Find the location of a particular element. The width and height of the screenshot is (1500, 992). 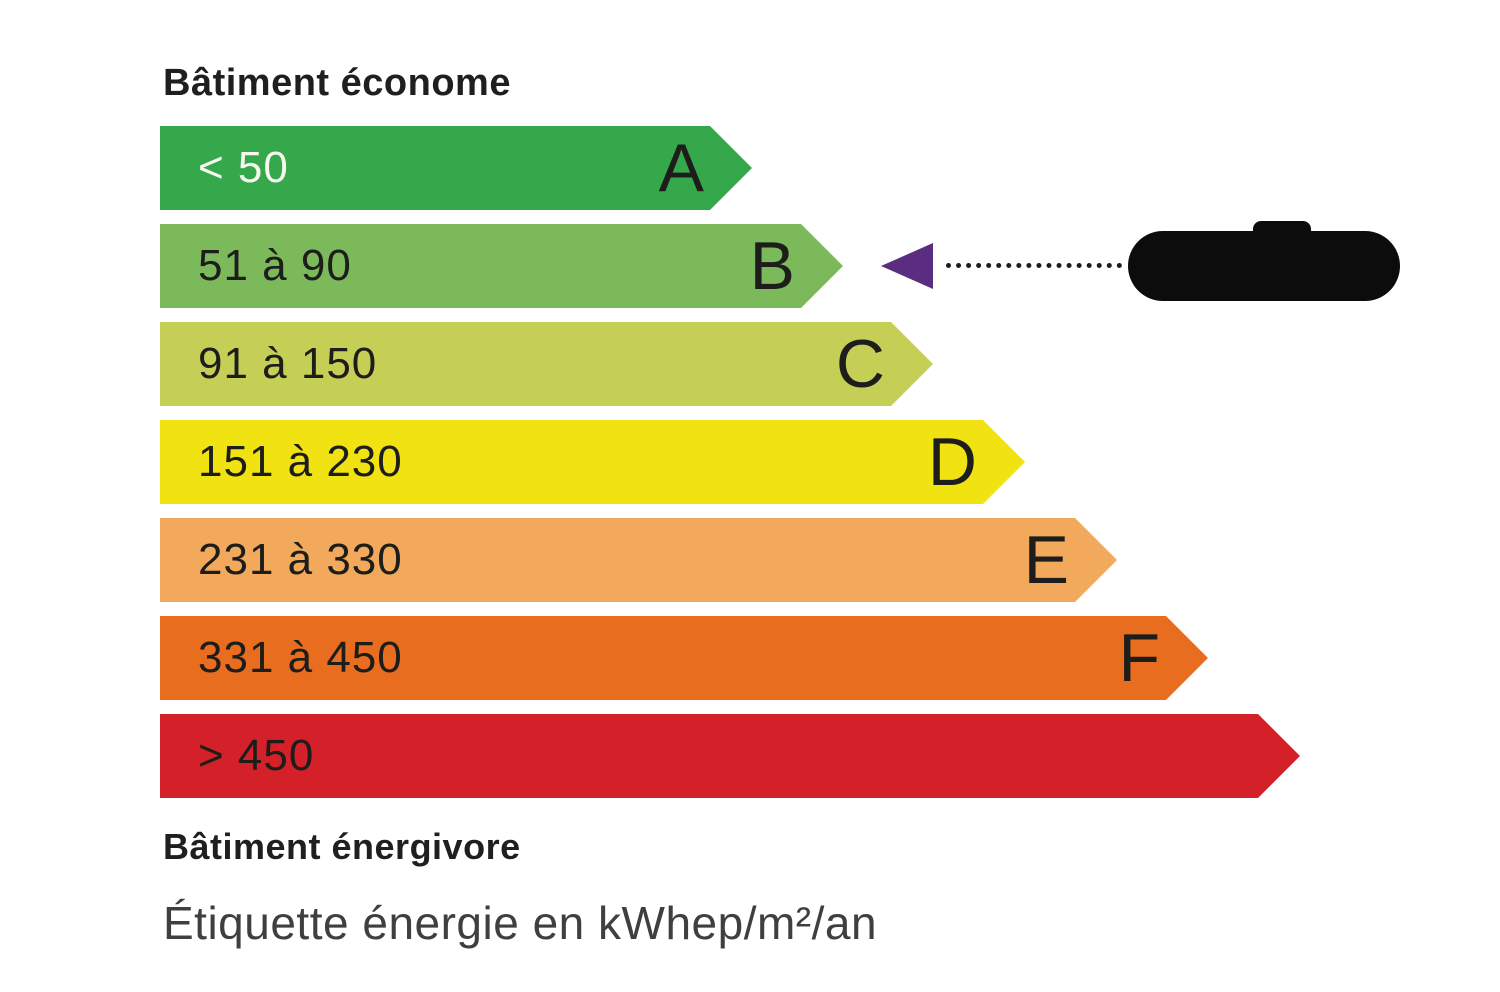

economy-label: Bâtiment économe is located at coordinates (337, 83).